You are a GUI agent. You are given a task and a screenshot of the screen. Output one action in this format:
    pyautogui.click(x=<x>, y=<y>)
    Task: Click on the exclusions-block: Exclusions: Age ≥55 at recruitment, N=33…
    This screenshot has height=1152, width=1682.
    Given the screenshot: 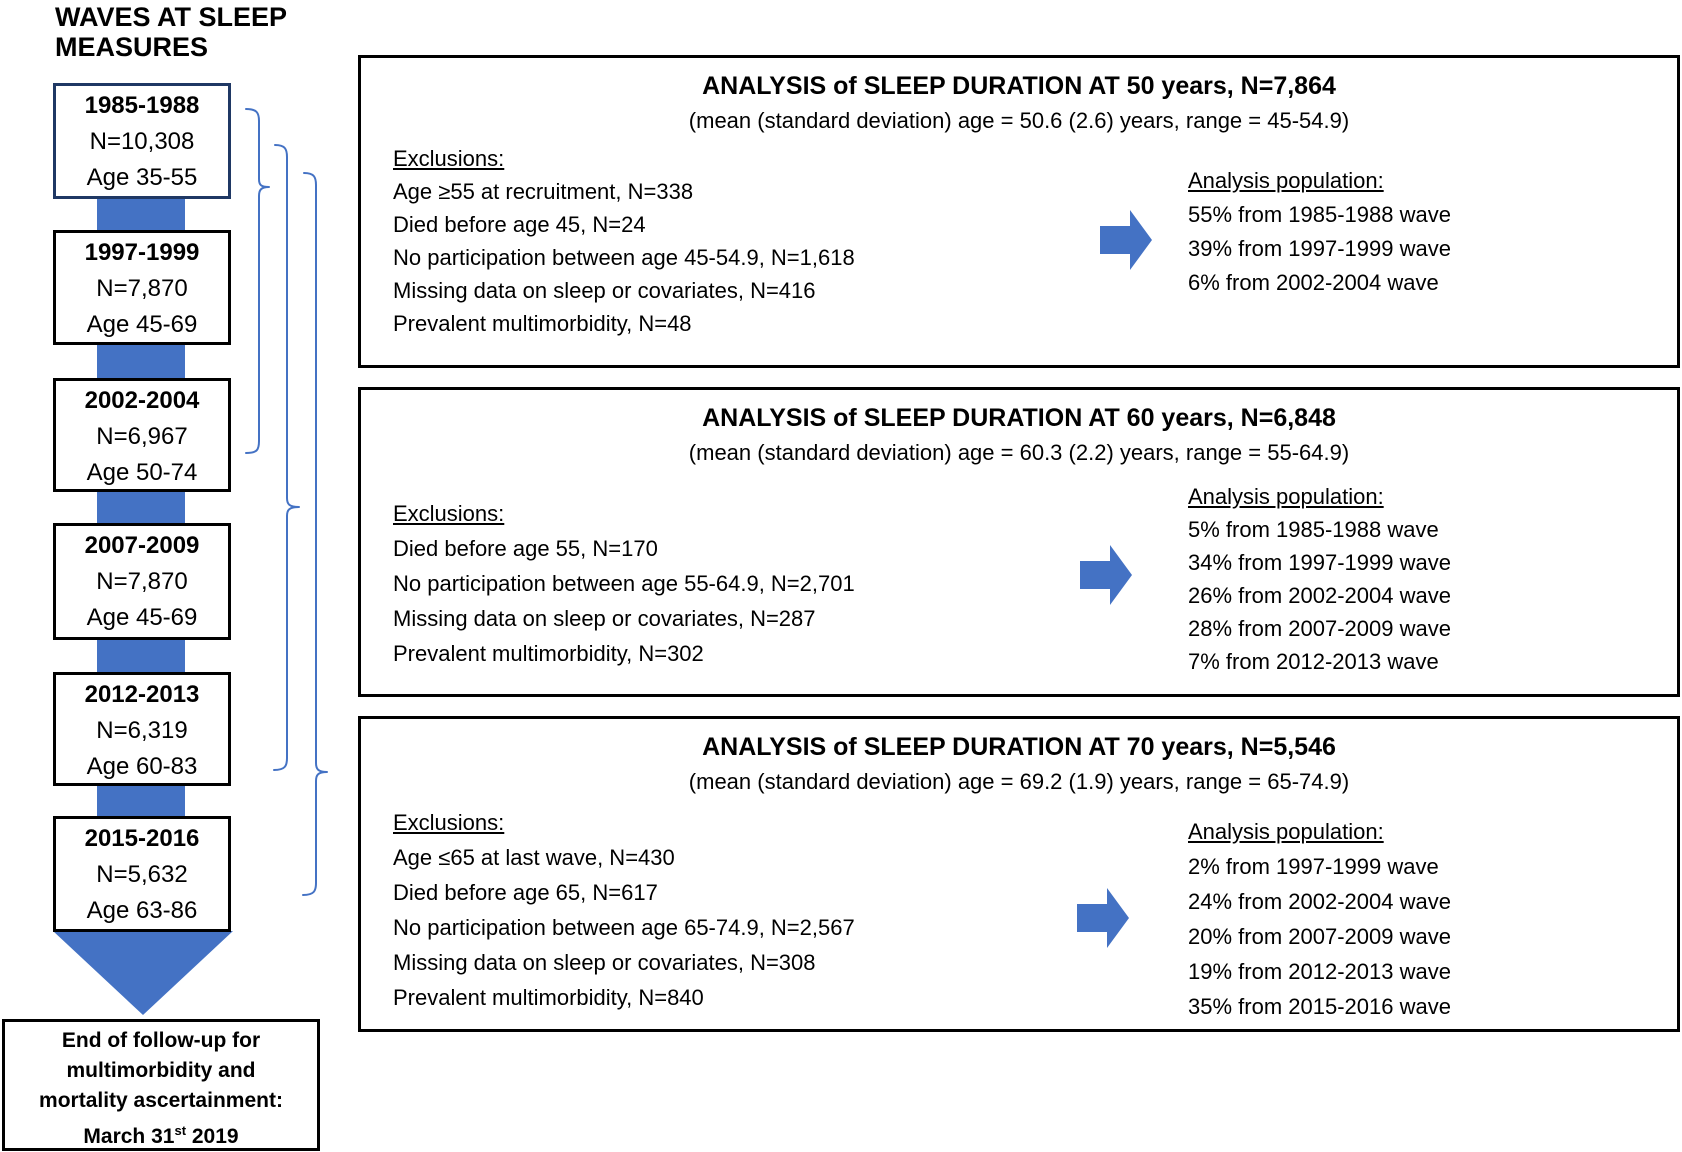 What is the action you would take?
    pyautogui.click(x=624, y=241)
    